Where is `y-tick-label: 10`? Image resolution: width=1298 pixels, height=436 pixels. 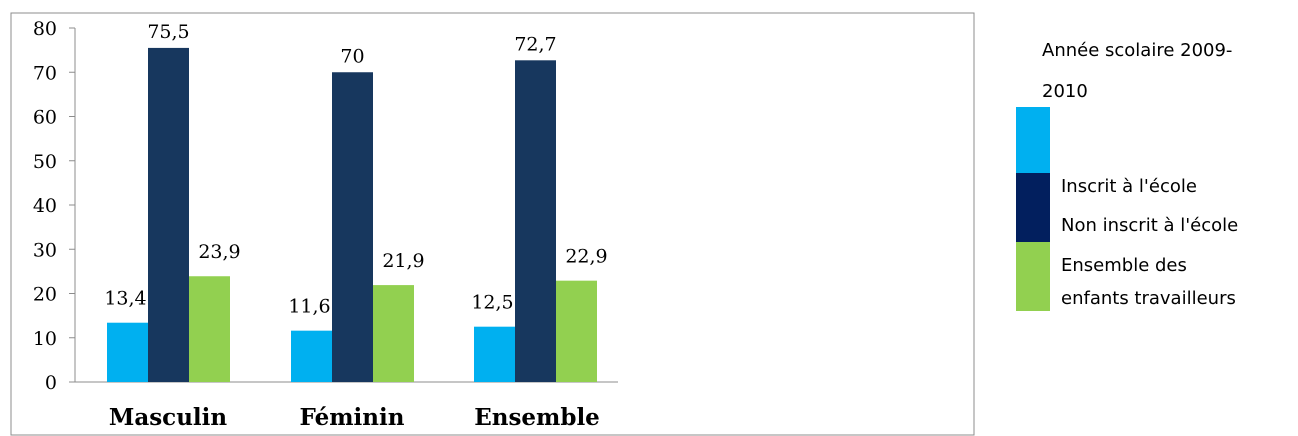
y-tick-label: 10 is located at coordinates (45, 339).